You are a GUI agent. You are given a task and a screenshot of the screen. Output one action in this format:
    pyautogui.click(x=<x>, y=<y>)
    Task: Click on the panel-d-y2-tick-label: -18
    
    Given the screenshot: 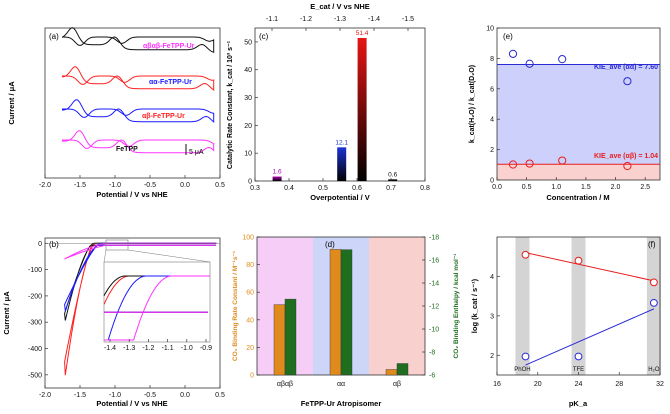 What is the action you would take?
    pyautogui.click(x=434, y=238)
    